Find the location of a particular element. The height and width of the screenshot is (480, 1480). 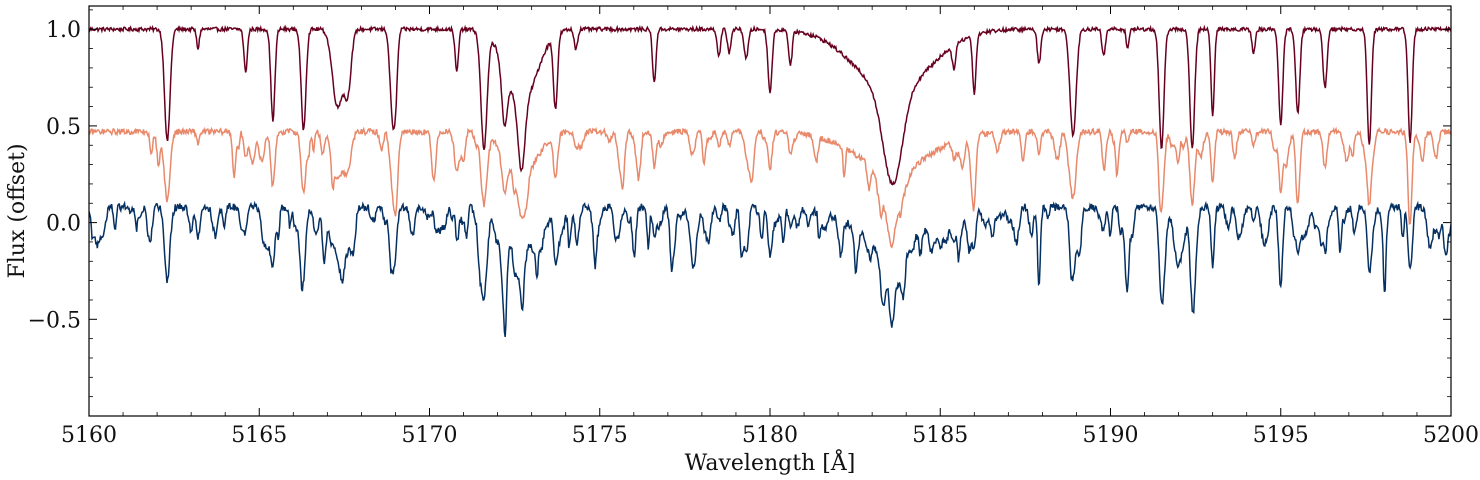

x-tick-label: 5190 is located at coordinates (1111, 435).